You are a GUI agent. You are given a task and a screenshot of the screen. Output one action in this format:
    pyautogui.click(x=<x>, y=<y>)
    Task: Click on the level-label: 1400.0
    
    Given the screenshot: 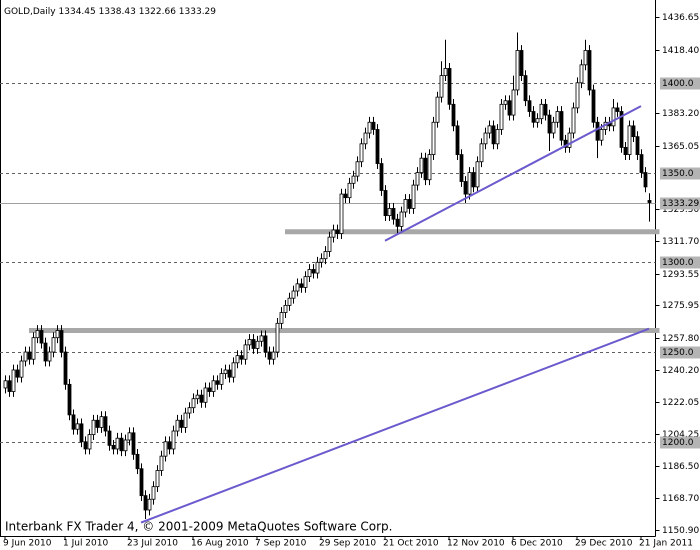 What is the action you would take?
    pyautogui.click(x=678, y=84)
    